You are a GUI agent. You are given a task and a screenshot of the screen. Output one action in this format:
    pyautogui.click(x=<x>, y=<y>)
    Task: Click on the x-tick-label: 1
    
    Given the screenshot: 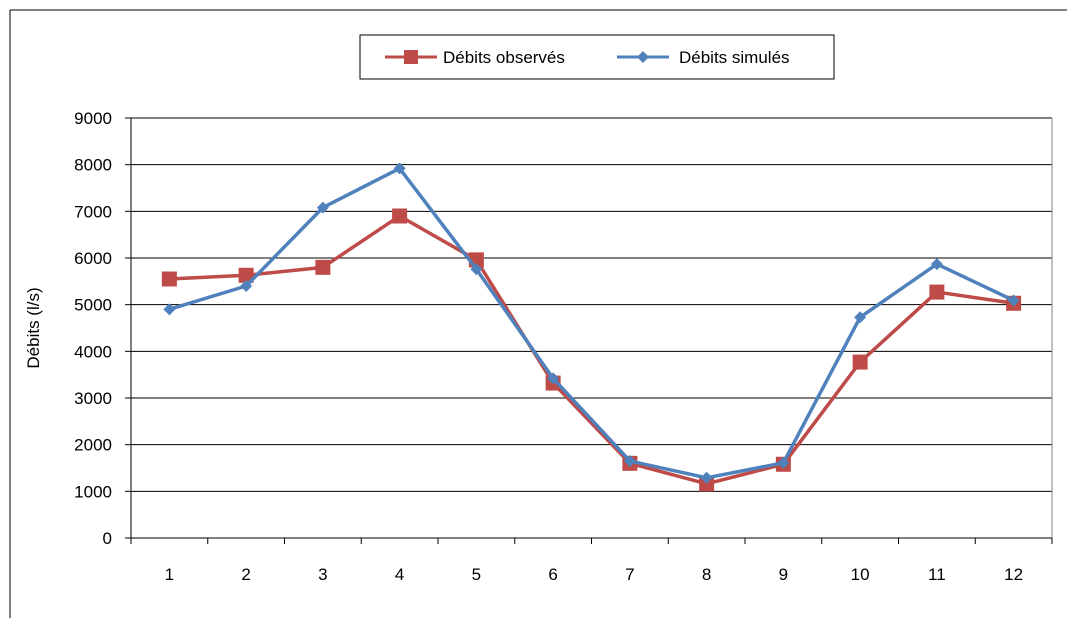 What is the action you would take?
    pyautogui.click(x=169, y=574)
    